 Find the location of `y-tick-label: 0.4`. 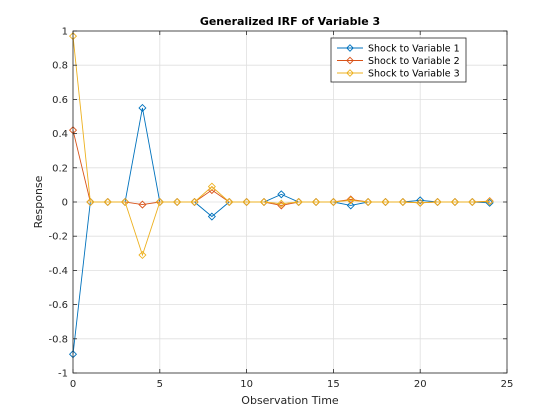

y-tick-label: 0.4 is located at coordinates (60, 134).